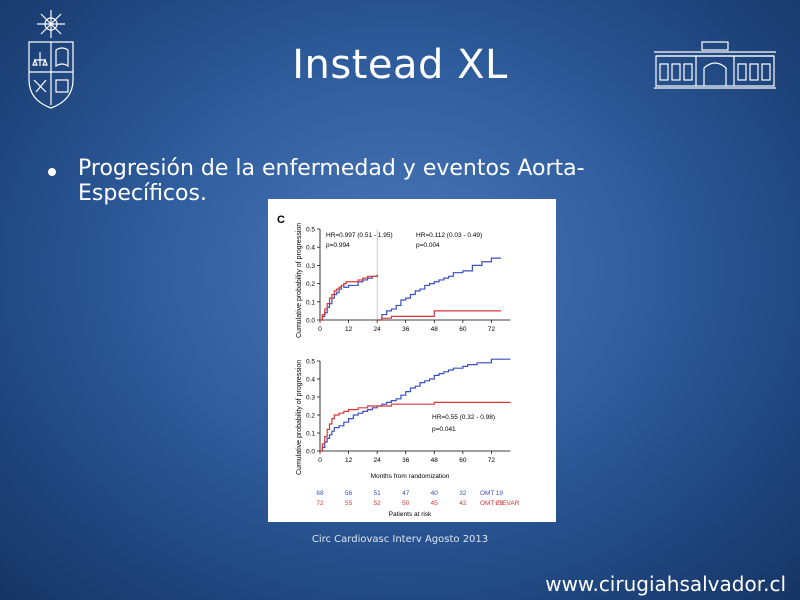  What do you see at coordinates (320, 493) in the screenshot?
I see `risk-value: 68` at bounding box center [320, 493].